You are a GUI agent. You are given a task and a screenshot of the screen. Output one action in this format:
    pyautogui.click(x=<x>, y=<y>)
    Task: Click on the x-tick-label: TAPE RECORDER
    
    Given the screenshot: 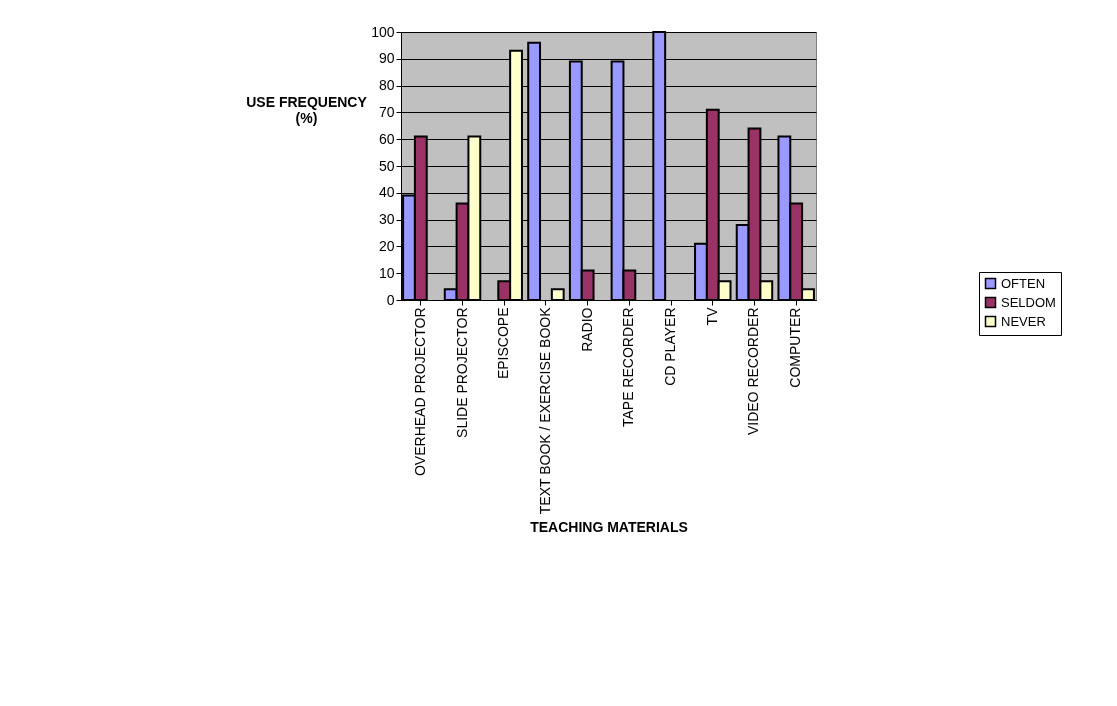 What is the action you would take?
    pyautogui.click(x=628, y=367)
    